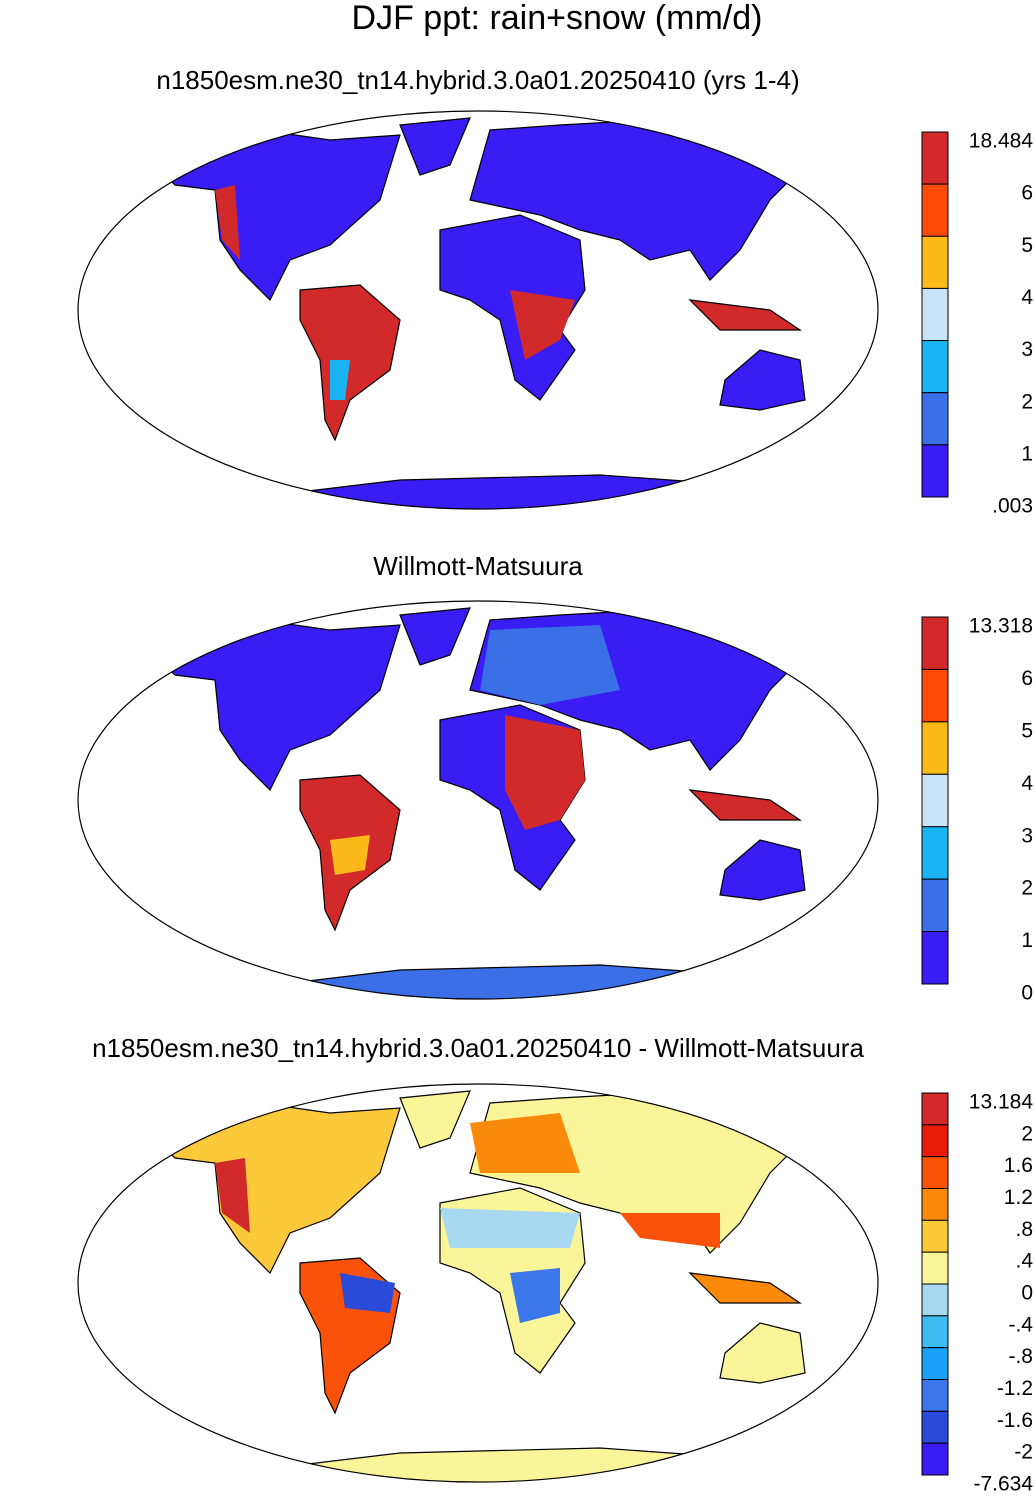 The width and height of the screenshot is (1035, 1496). What do you see at coordinates (557, 18) in the screenshot?
I see `figure-title: DJF ppt: rain+snow (mm/d)` at bounding box center [557, 18].